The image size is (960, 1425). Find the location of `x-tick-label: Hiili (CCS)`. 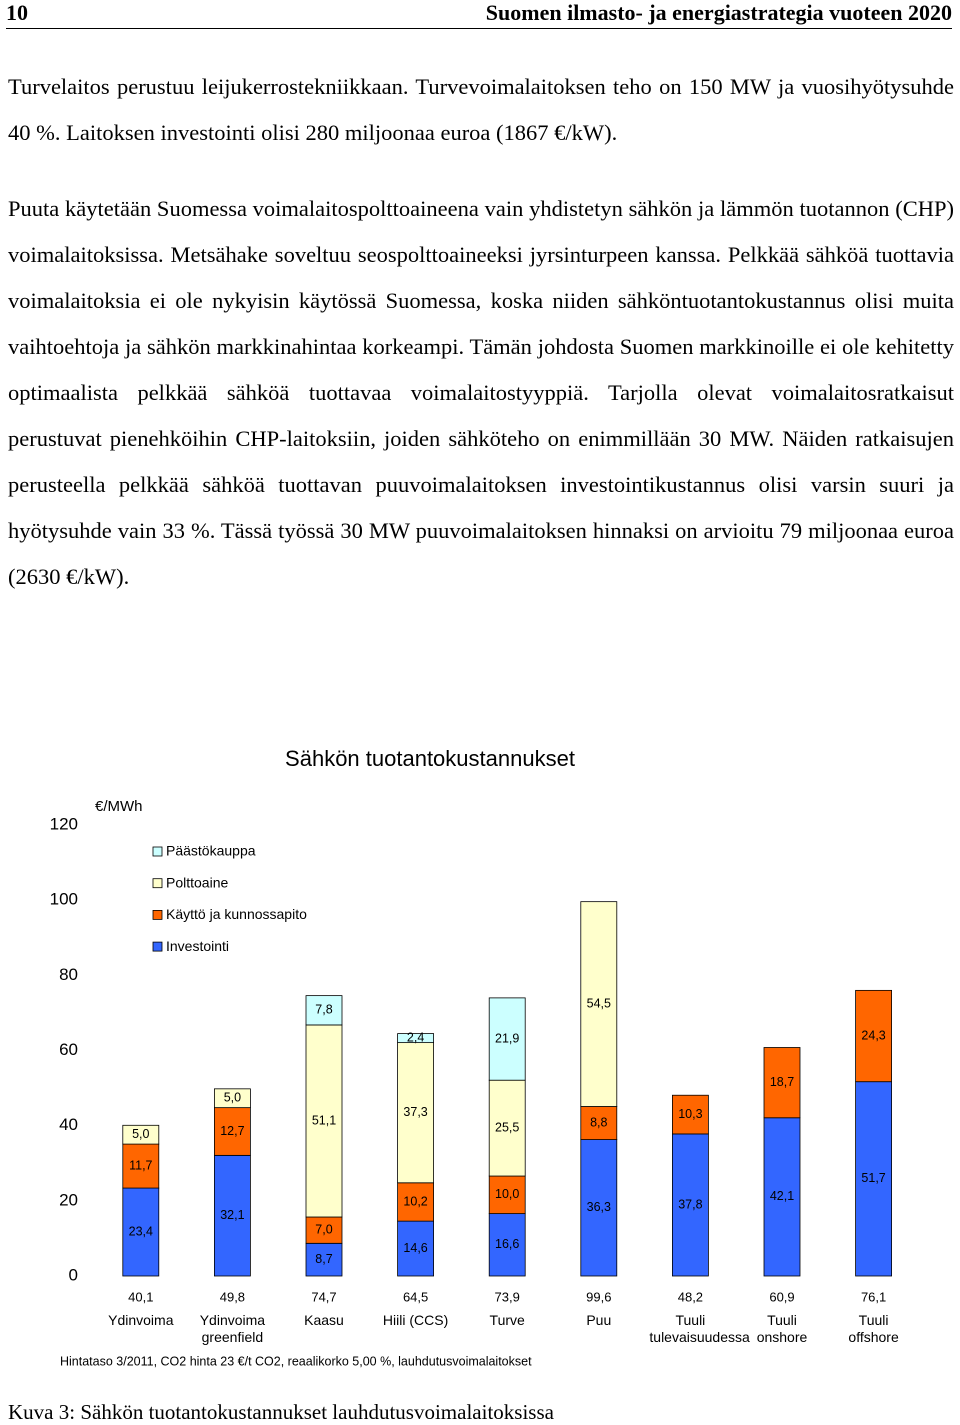

x-tick-label: Hiili (CCS) is located at coordinates (415, 1320).